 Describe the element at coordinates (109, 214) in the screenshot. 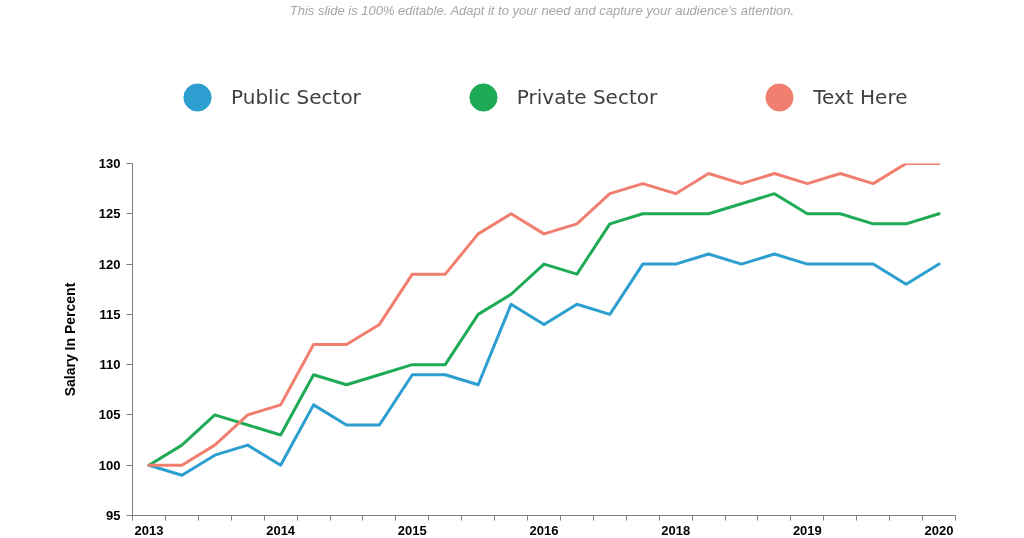

I see `y-tick-label: 125` at that location.